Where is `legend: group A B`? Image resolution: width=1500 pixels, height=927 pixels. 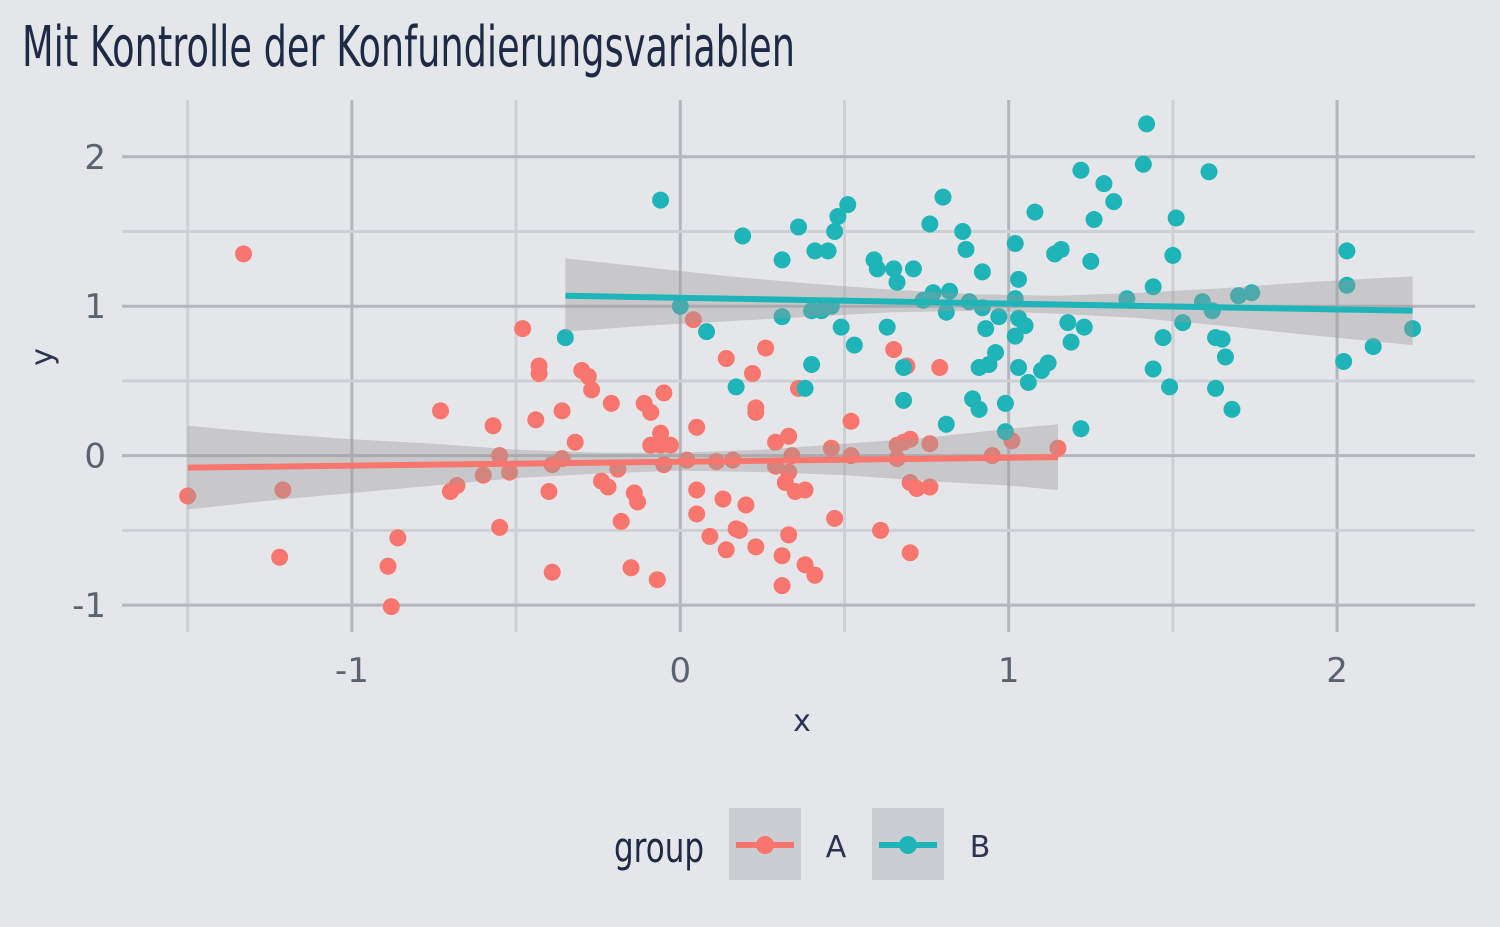 legend: group A B is located at coordinates (802, 844).